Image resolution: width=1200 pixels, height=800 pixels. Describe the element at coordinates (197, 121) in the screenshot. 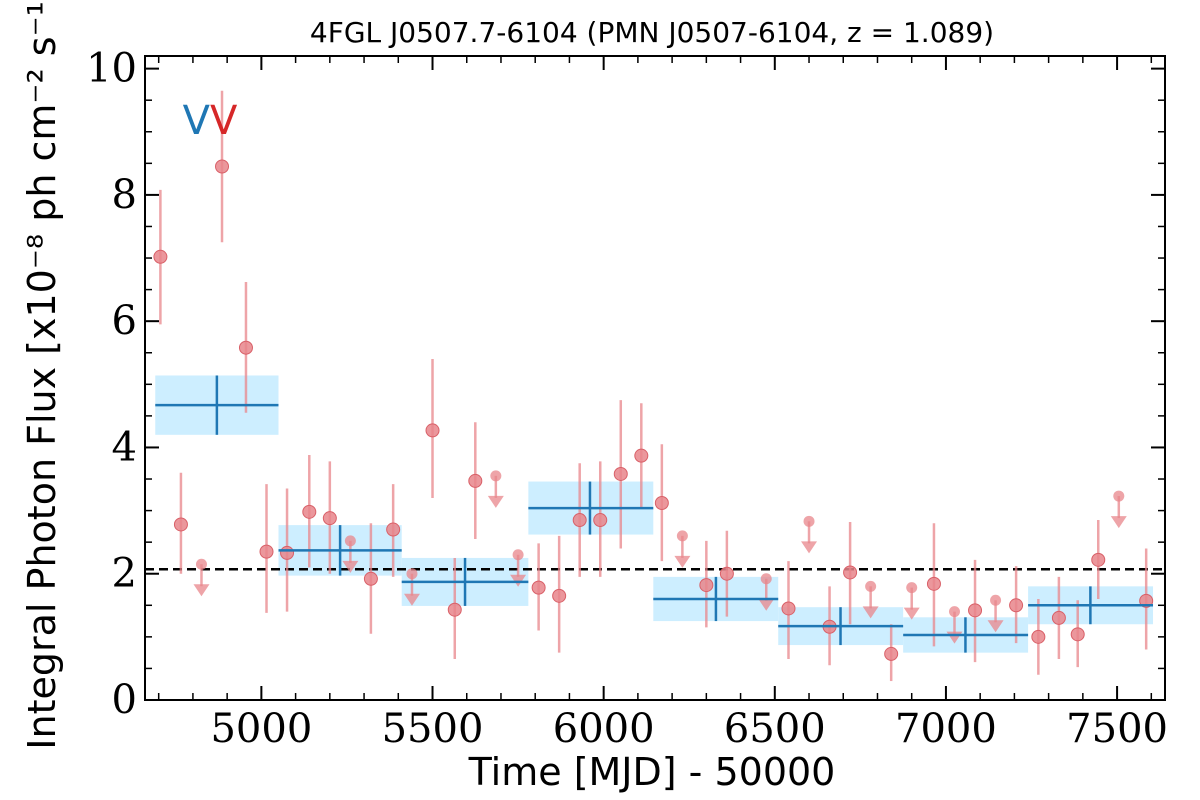

I see `variability-marker-0: V` at that location.